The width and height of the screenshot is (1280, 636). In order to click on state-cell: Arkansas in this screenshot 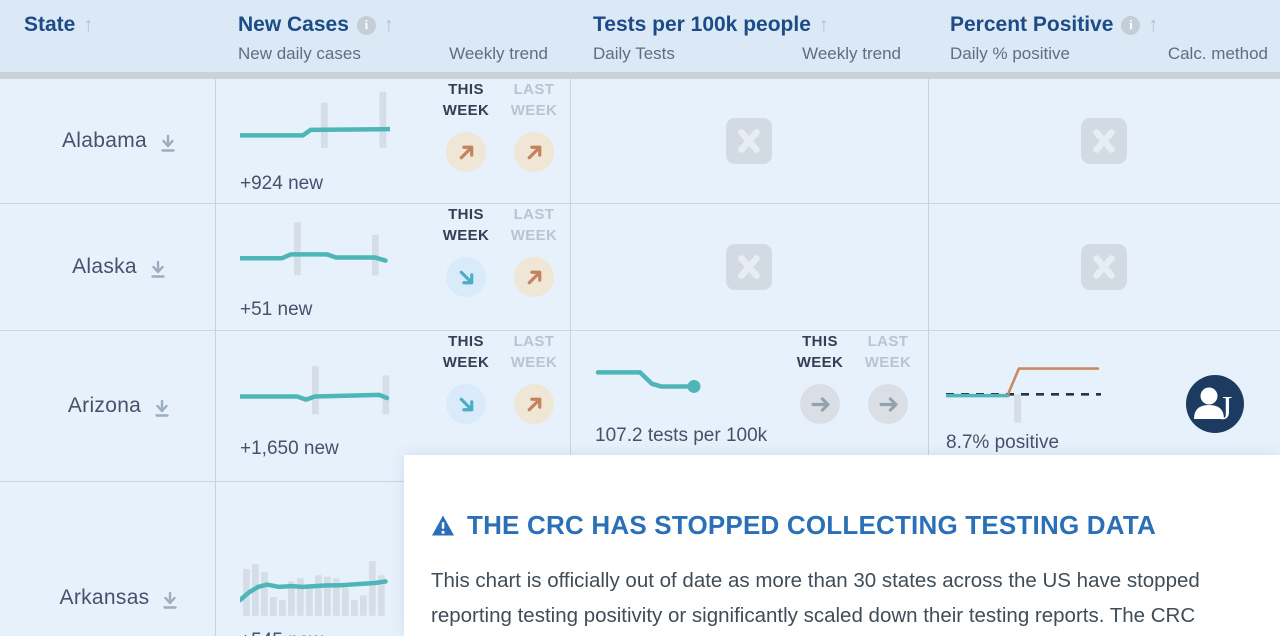, I will do `click(107, 559)`.